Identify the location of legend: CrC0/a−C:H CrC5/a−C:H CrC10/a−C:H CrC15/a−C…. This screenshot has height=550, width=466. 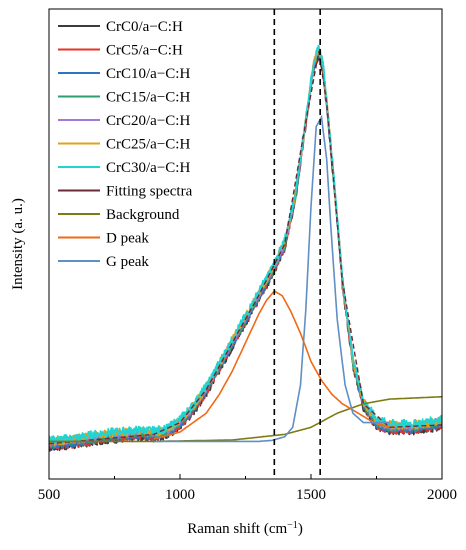
(125, 144).